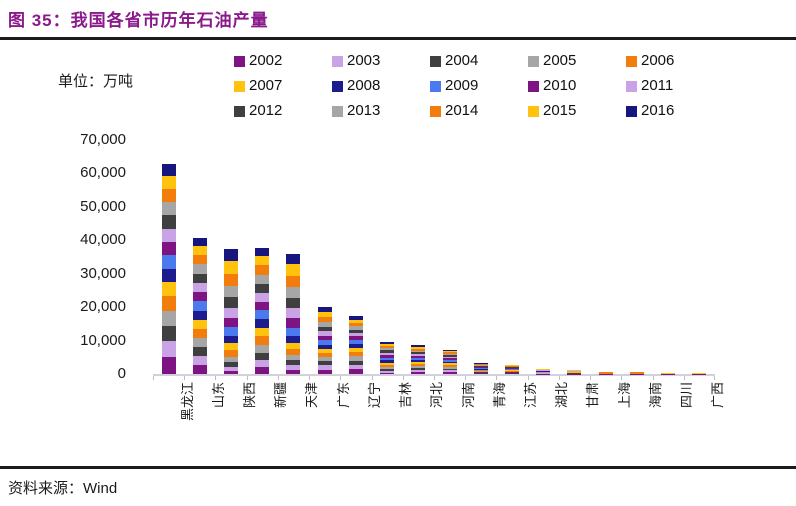 The width and height of the screenshot is (796, 506). What do you see at coordinates (631, 86) in the screenshot?
I see `legend-swatch-2011` at bounding box center [631, 86].